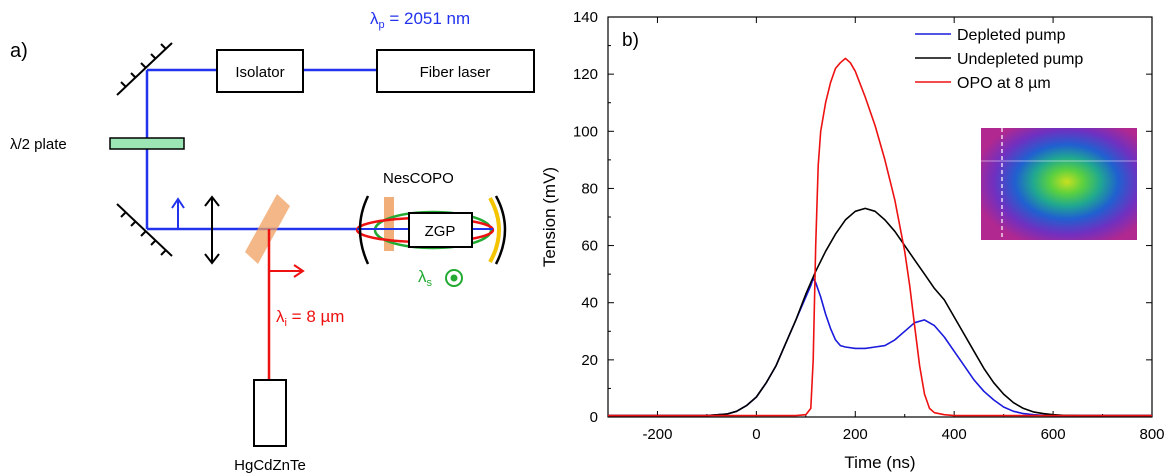 Image resolution: width=1171 pixels, height=475 pixels. Describe the element at coordinates (879, 462) in the screenshot. I see `x-axis-label: Time (ns)` at that location.